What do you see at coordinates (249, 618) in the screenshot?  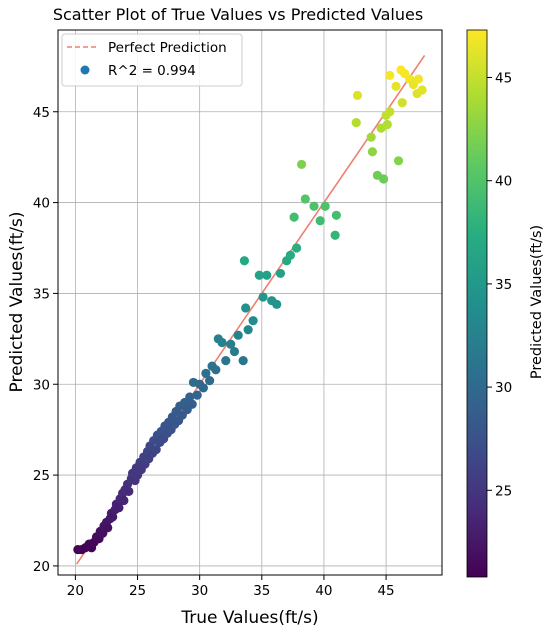 I see `x-axis-label: True Values(ft/s)` at bounding box center [249, 618].